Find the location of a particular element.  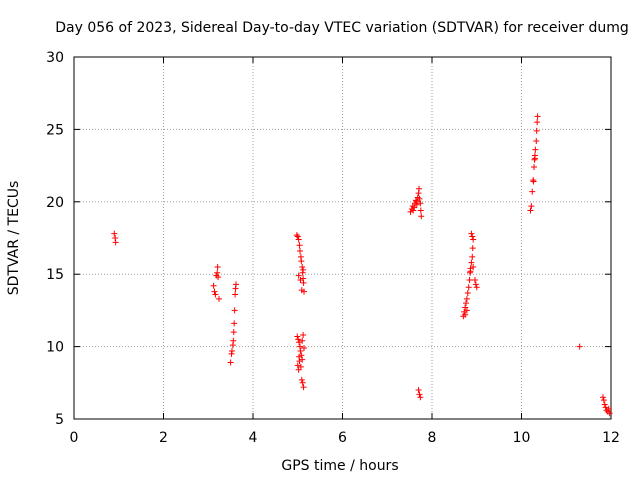

x-tick-label: 0 is located at coordinates (74, 438).